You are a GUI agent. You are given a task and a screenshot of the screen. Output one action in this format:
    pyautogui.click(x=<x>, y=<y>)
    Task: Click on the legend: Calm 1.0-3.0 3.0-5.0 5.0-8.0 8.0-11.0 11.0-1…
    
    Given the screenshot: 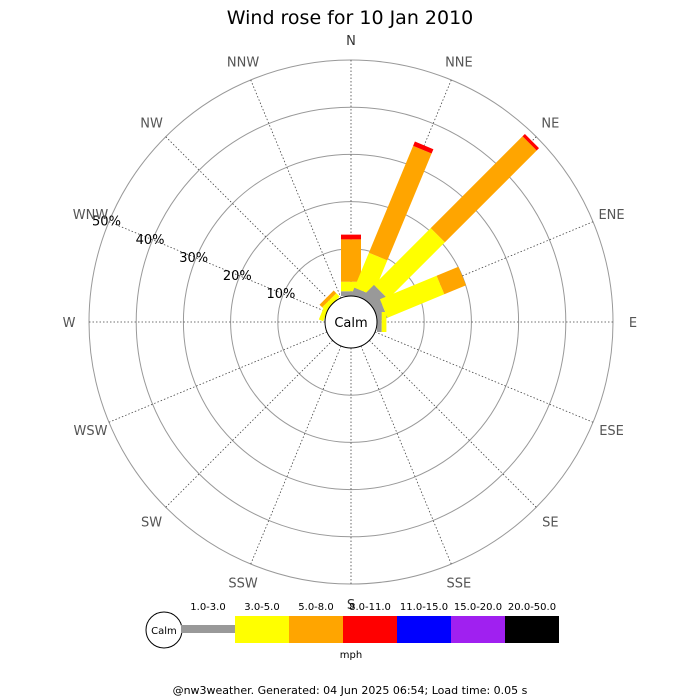 What is the action you would take?
    pyautogui.click(x=352, y=631)
    